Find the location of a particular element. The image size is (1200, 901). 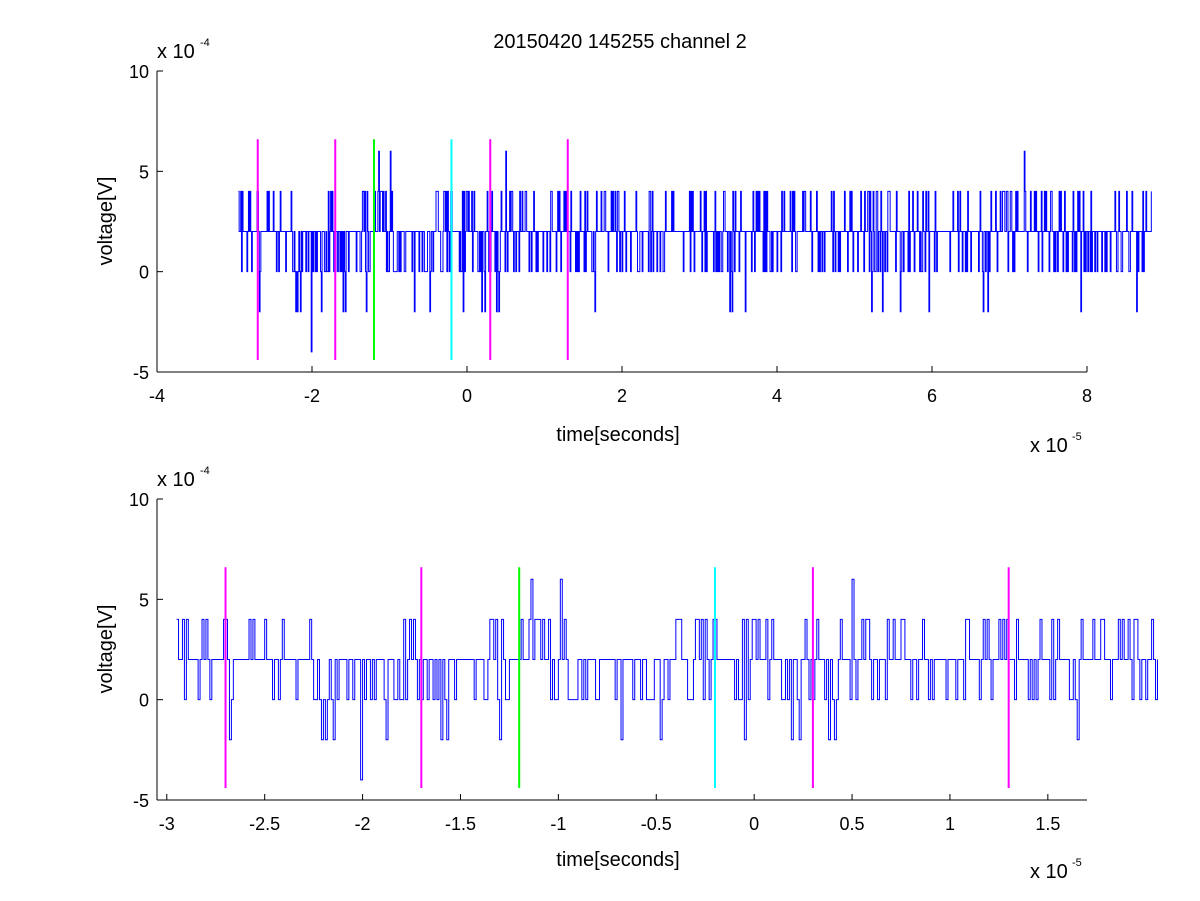

top-y-multiplier: x 10 is located at coordinates (176, 52).